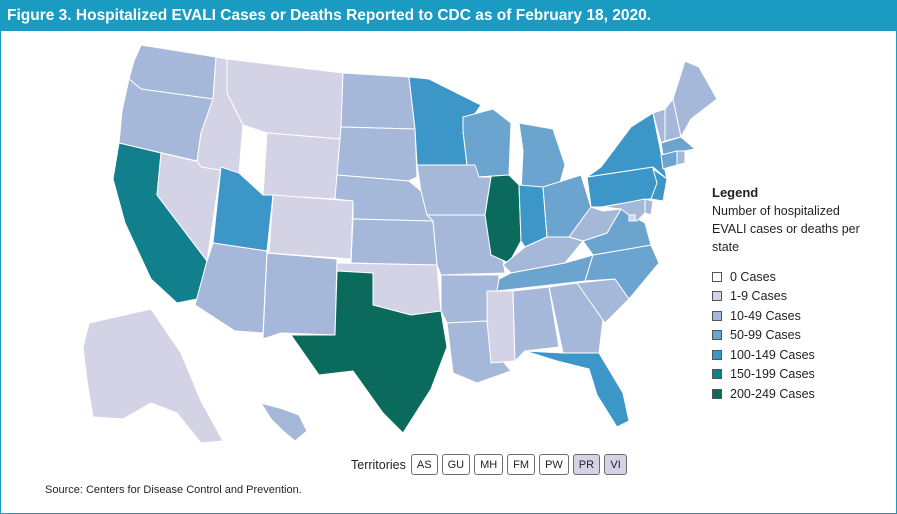 Image resolution: width=897 pixels, height=514 pixels. I want to click on territories-row: Territories AS GU MH FM PW PR VI, so click(491, 464).